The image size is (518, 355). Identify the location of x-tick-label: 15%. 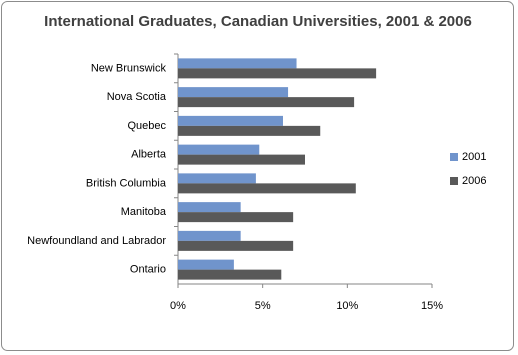
(432, 306).